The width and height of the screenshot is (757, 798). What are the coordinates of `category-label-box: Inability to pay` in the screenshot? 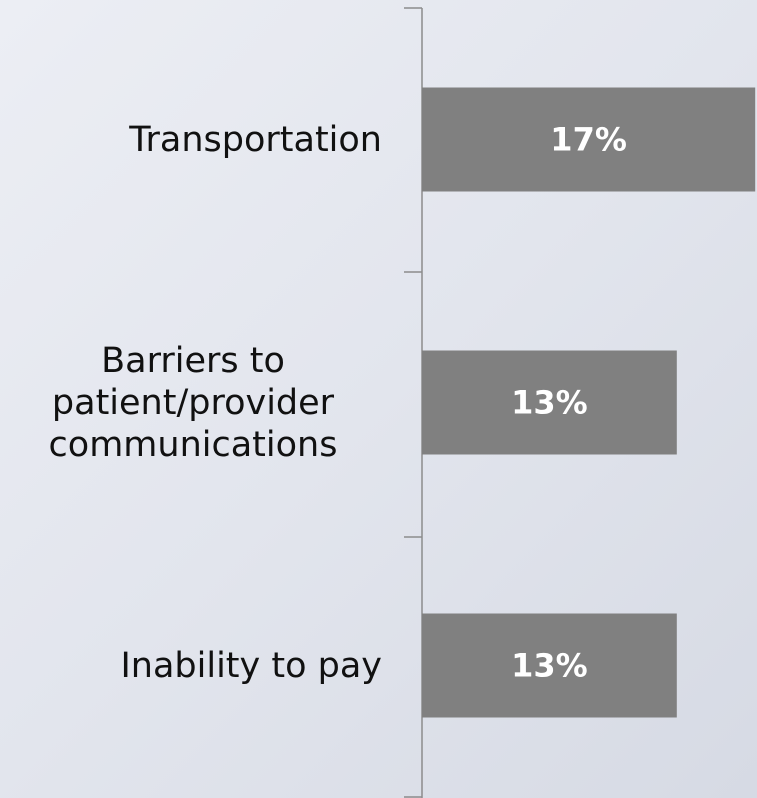 It's located at (191, 666).